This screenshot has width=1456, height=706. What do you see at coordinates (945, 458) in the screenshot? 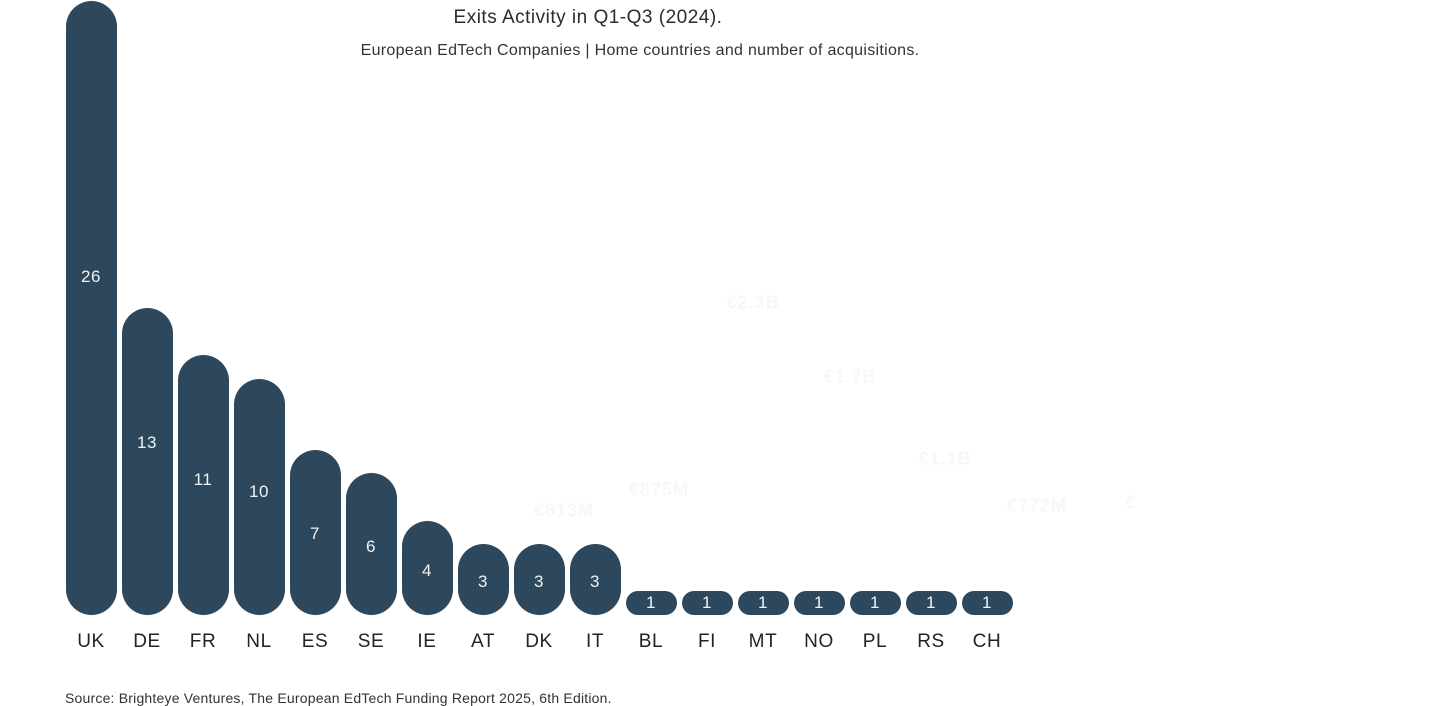
I see `watermark-text: €1.1B` at bounding box center [945, 458].